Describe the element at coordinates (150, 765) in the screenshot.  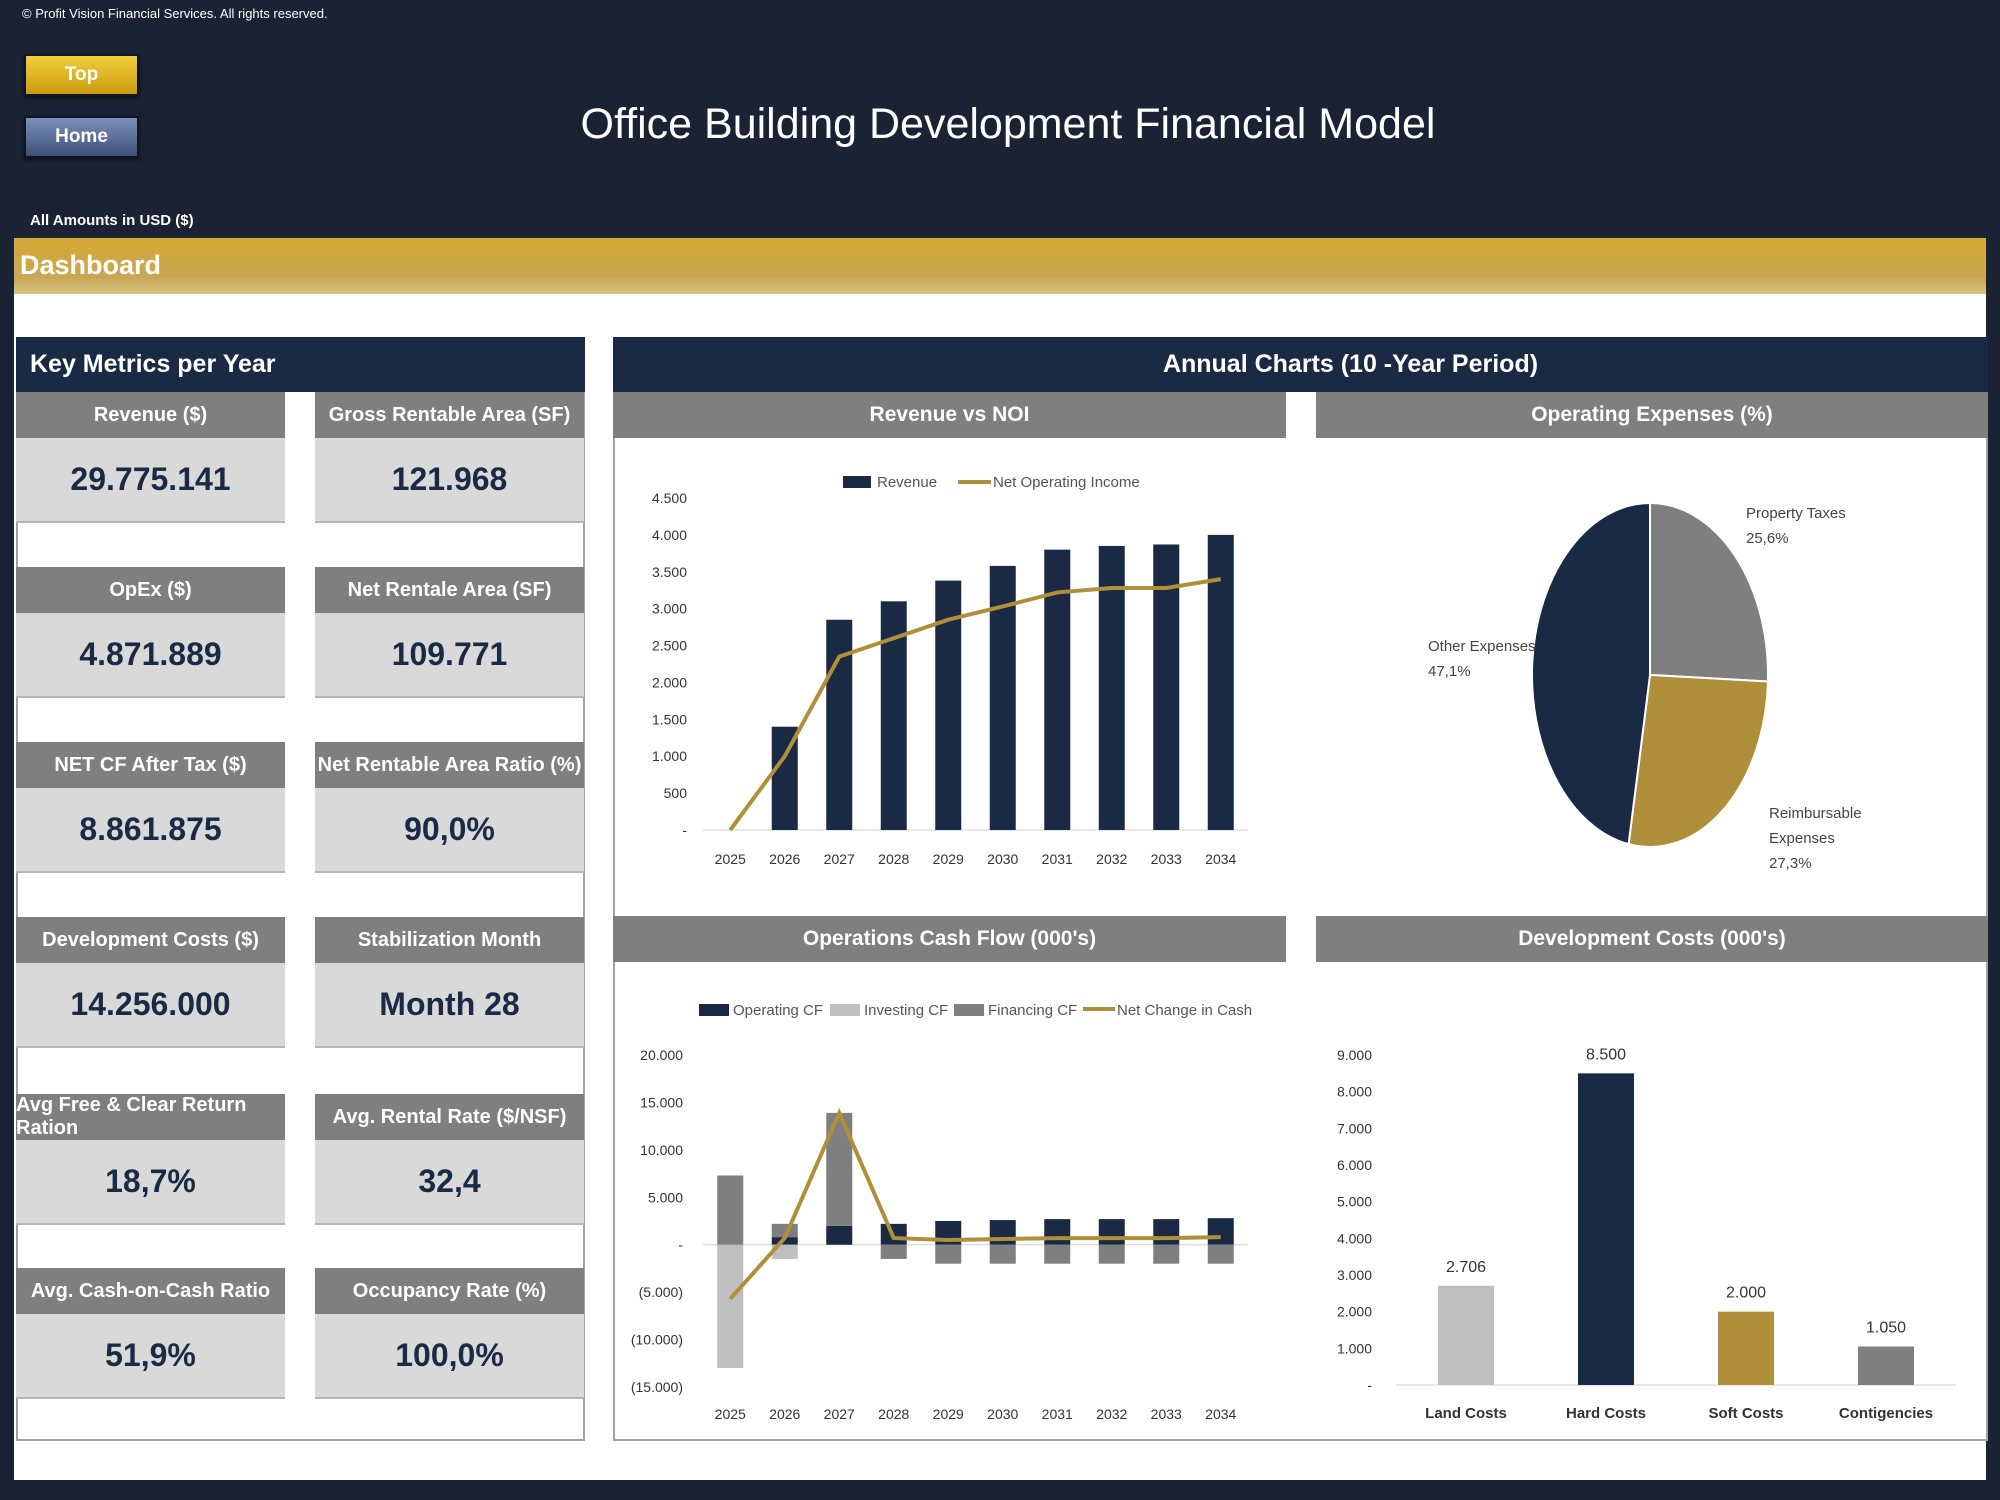
I see `metric-label: NET CF After Tax ($)` at that location.